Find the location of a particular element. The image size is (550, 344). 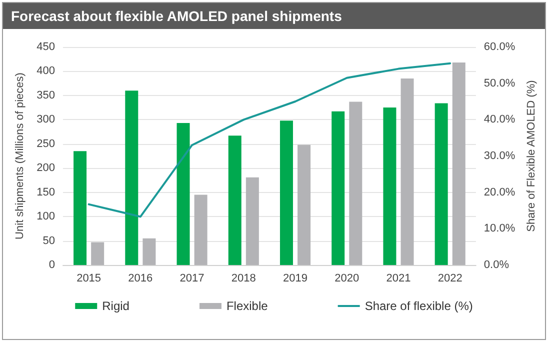

x-tick-label: 2017 is located at coordinates (192, 278).